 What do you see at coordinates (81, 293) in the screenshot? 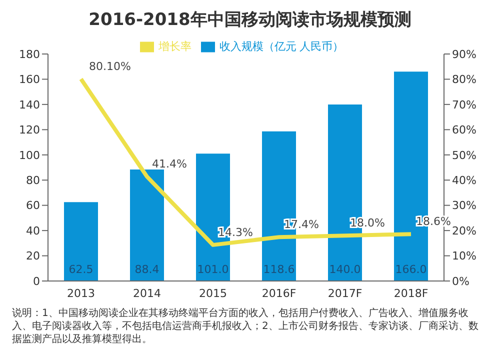
I see `x-tick-label: 2013` at bounding box center [81, 293].